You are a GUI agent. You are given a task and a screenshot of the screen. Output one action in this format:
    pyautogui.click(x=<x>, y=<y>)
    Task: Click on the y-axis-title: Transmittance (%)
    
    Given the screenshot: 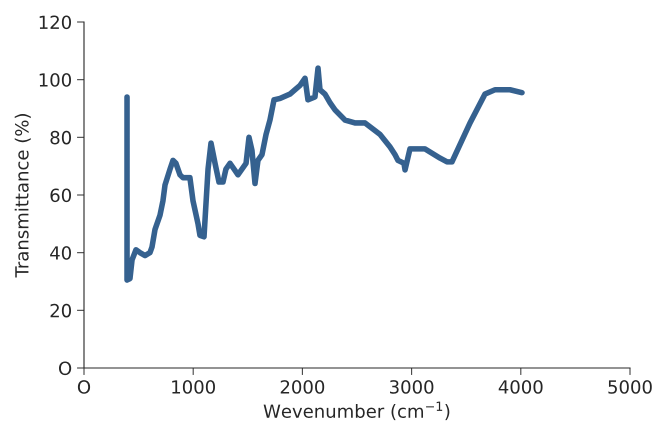 What is the action you would take?
    pyautogui.click(x=22, y=196)
    